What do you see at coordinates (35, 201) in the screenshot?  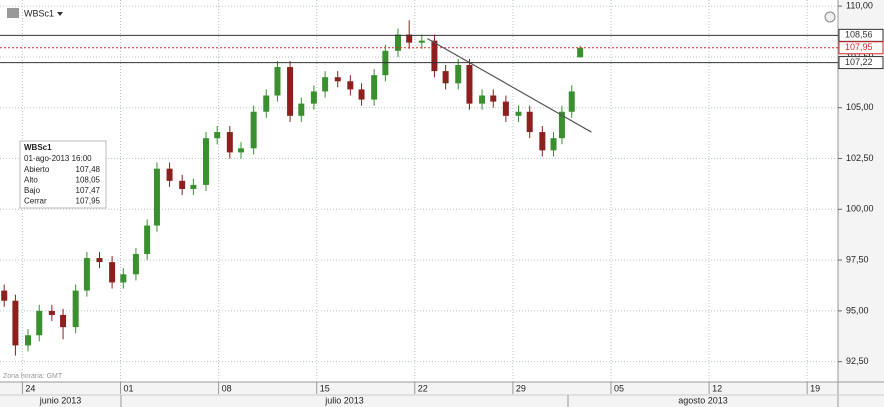 I see `info-label: Cerrar` at bounding box center [35, 201].